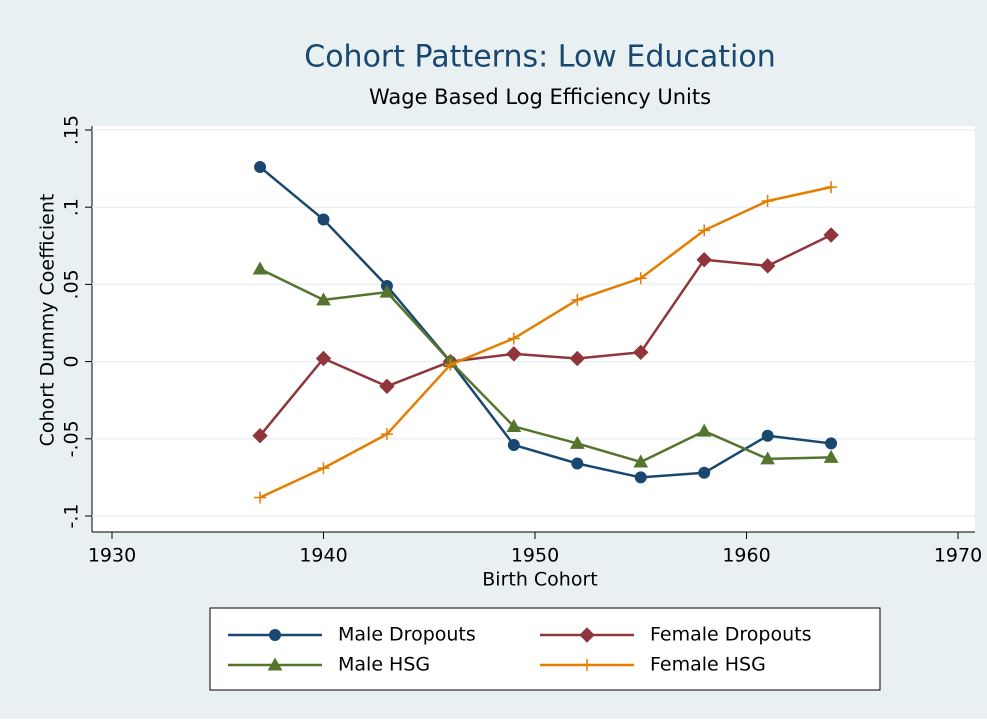 The width and height of the screenshot is (987, 723). I want to click on legend, so click(545, 649).